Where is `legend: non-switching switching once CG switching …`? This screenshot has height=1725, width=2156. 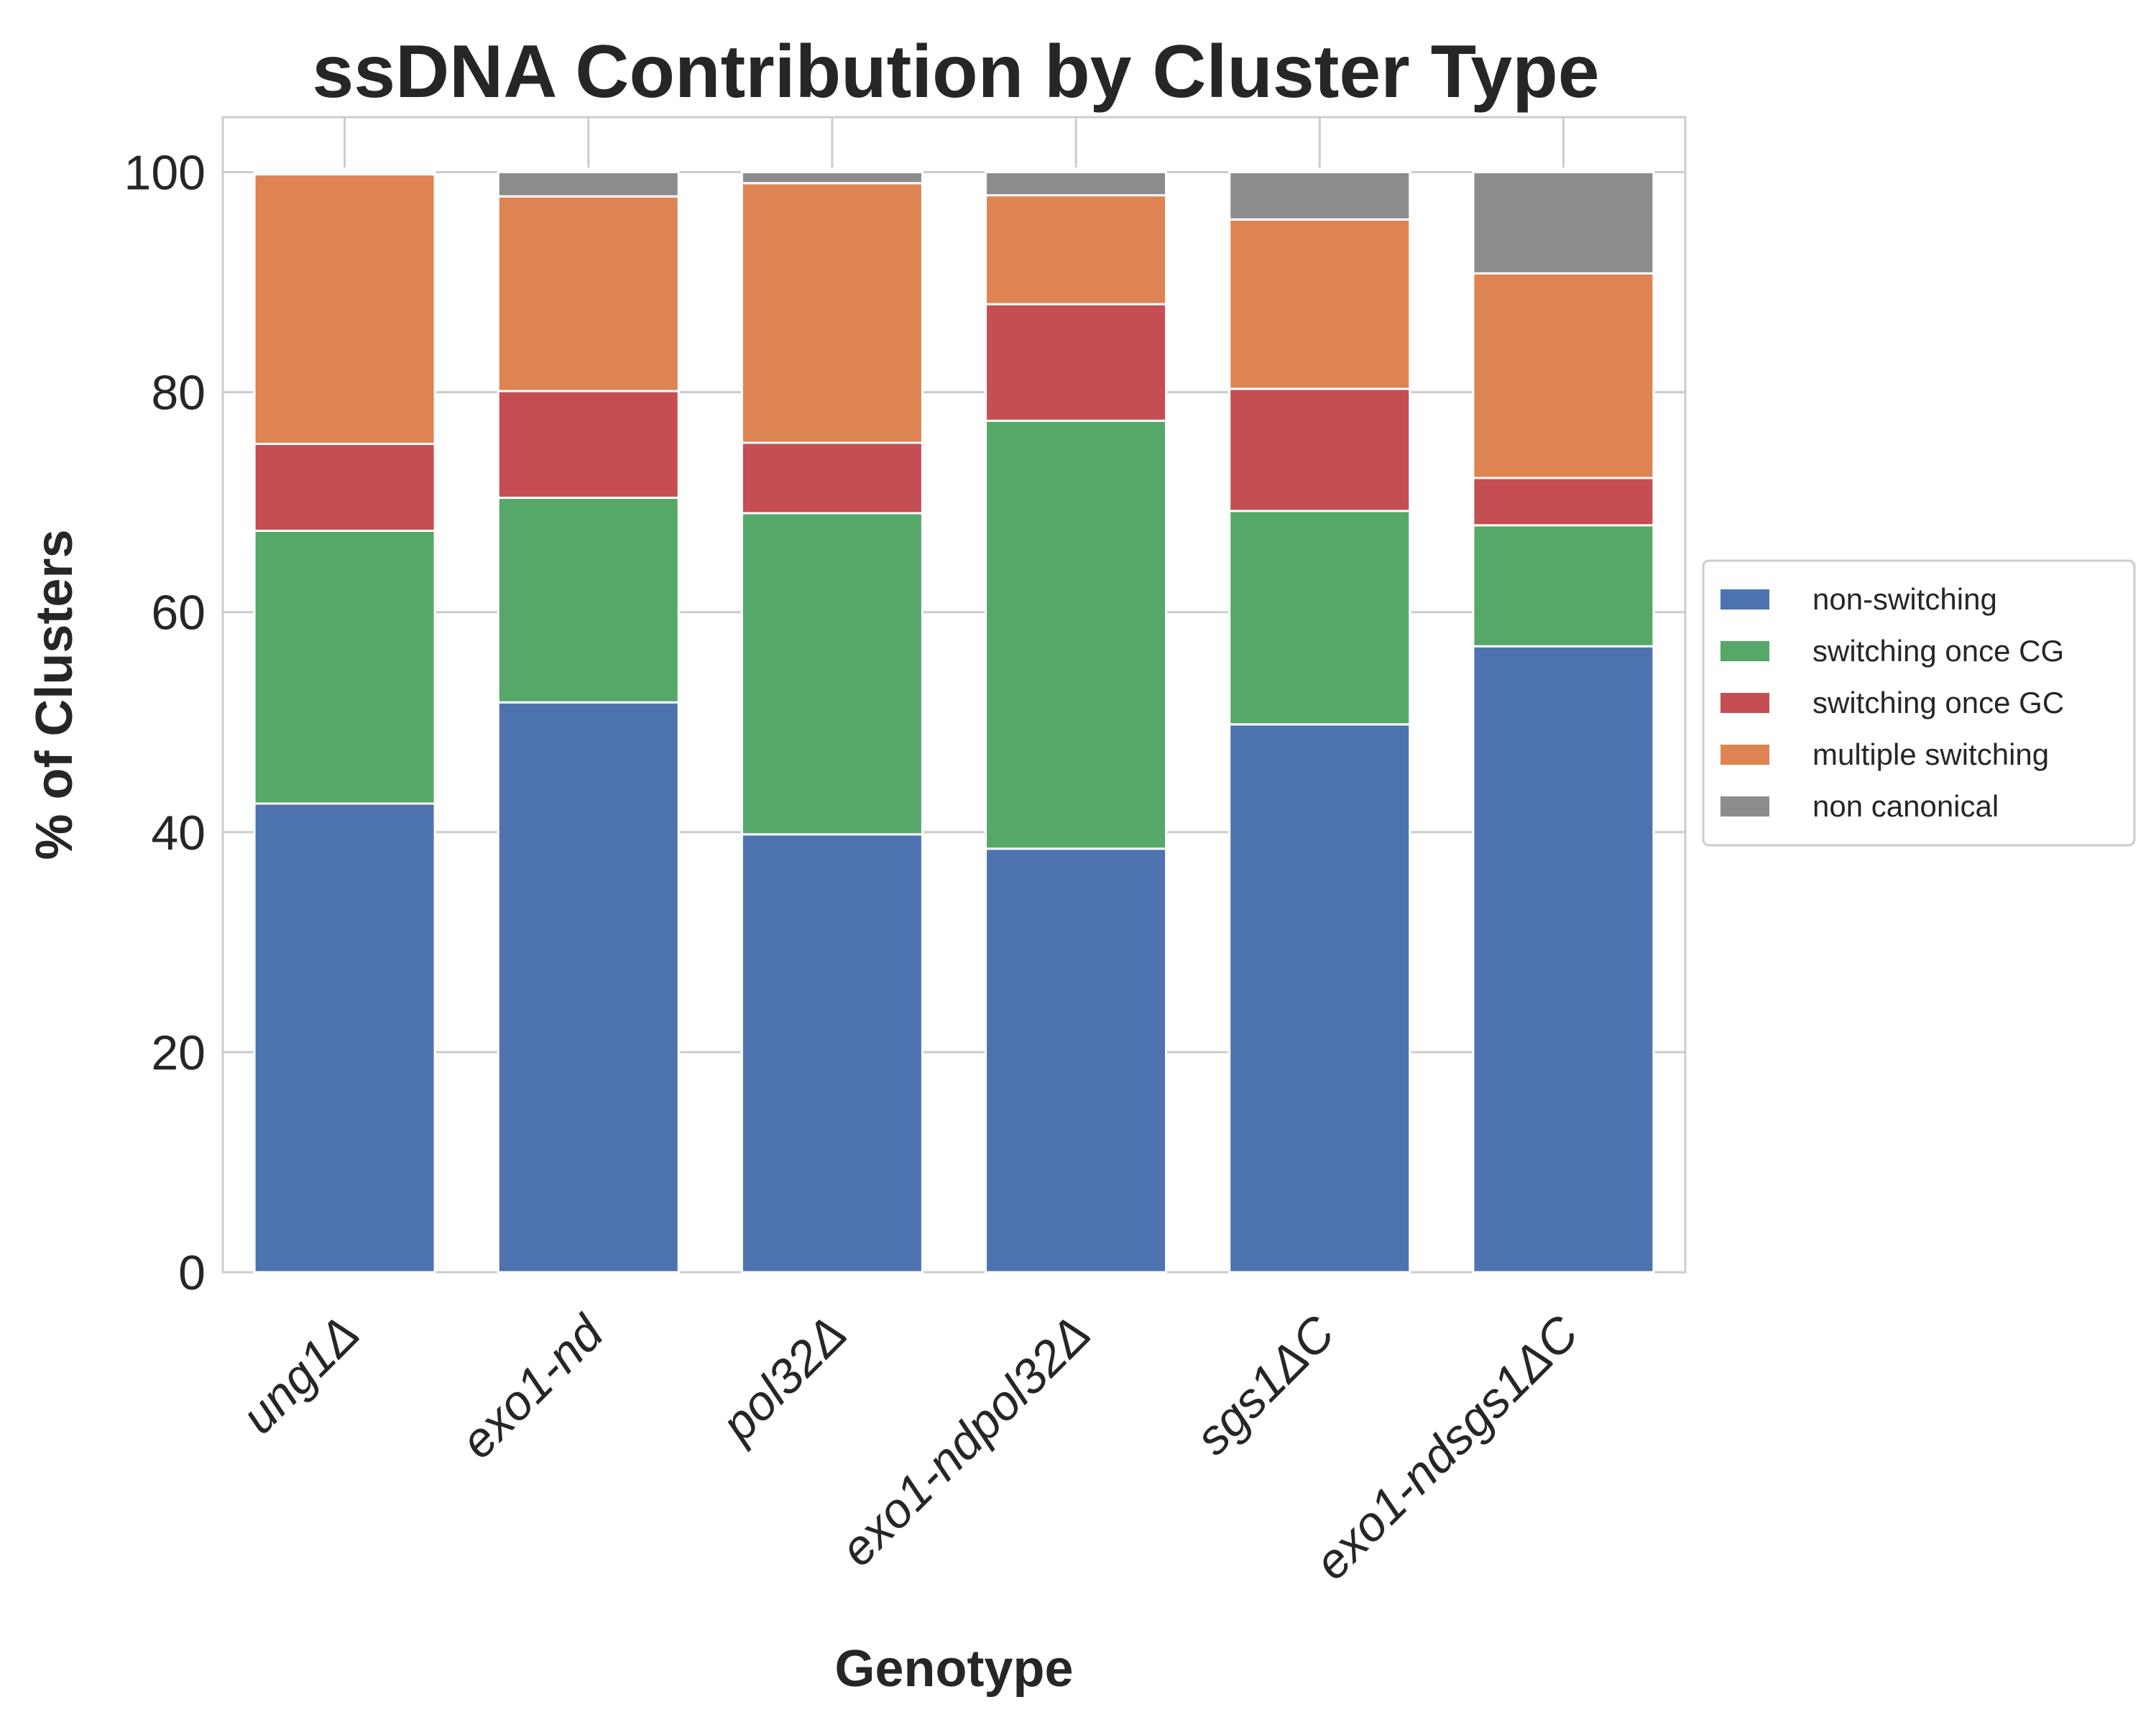 legend: non-switching switching once CG switching … is located at coordinates (1919, 703).